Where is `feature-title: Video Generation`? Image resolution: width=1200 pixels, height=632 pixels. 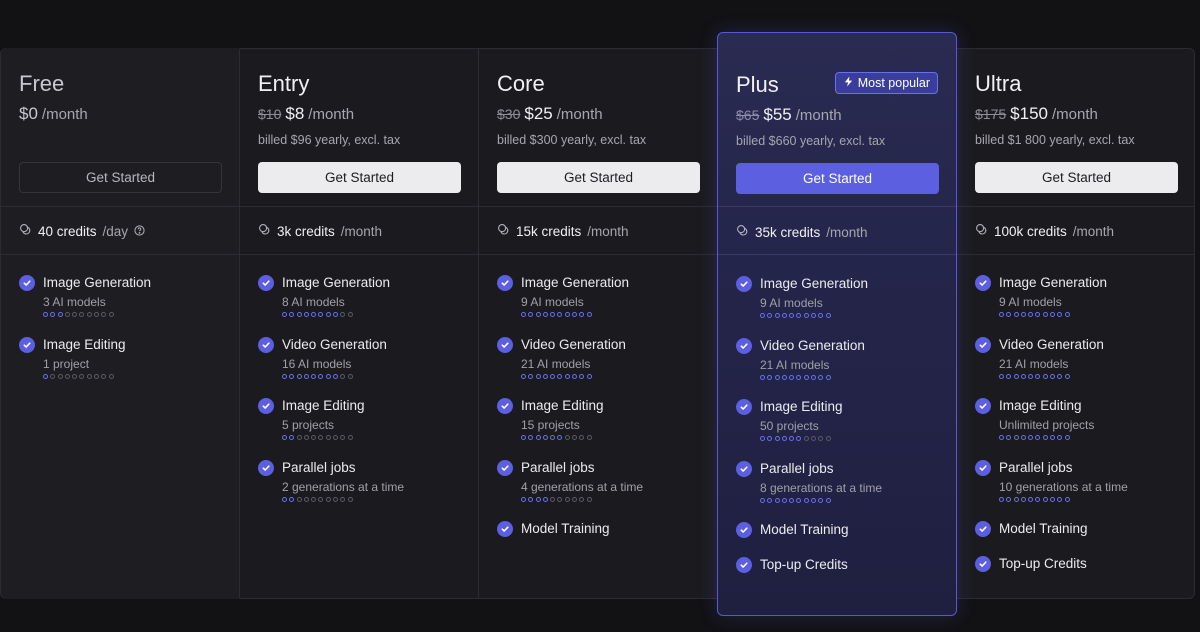
feature-title: Video Generation is located at coordinates (573, 344).